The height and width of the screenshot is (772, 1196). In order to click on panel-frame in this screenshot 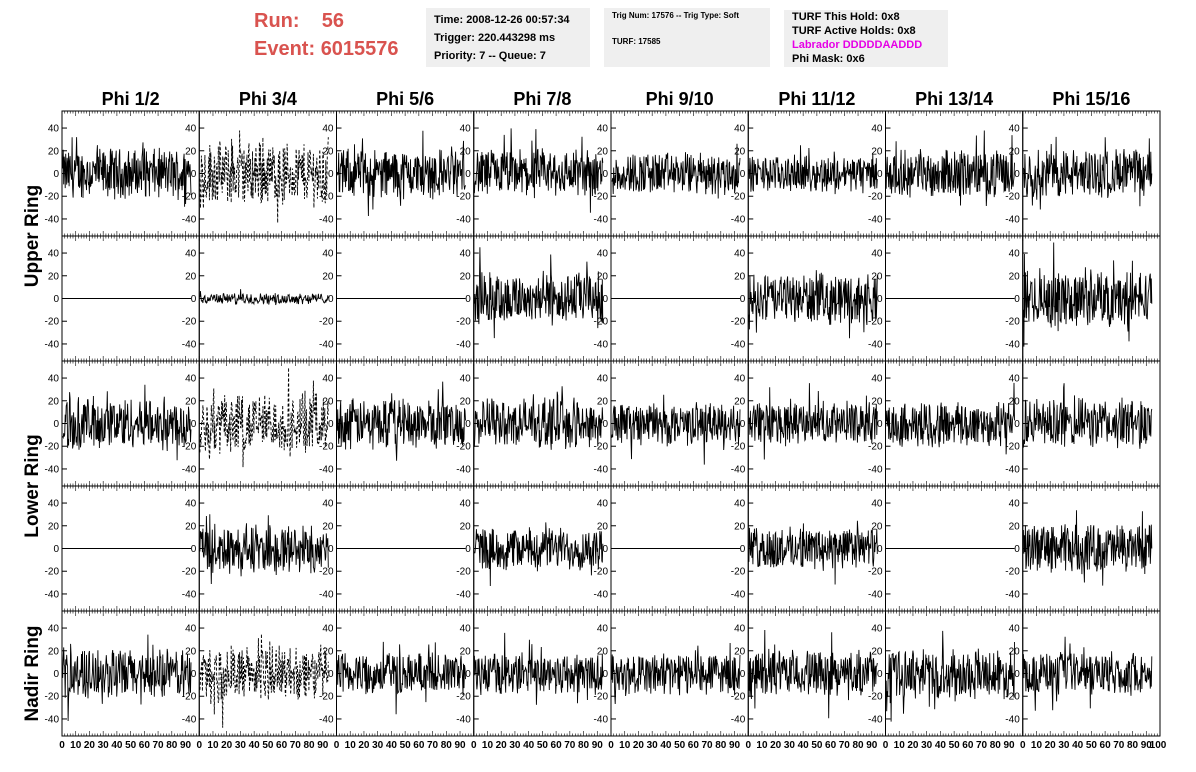, I will do `click(679, 423)`.